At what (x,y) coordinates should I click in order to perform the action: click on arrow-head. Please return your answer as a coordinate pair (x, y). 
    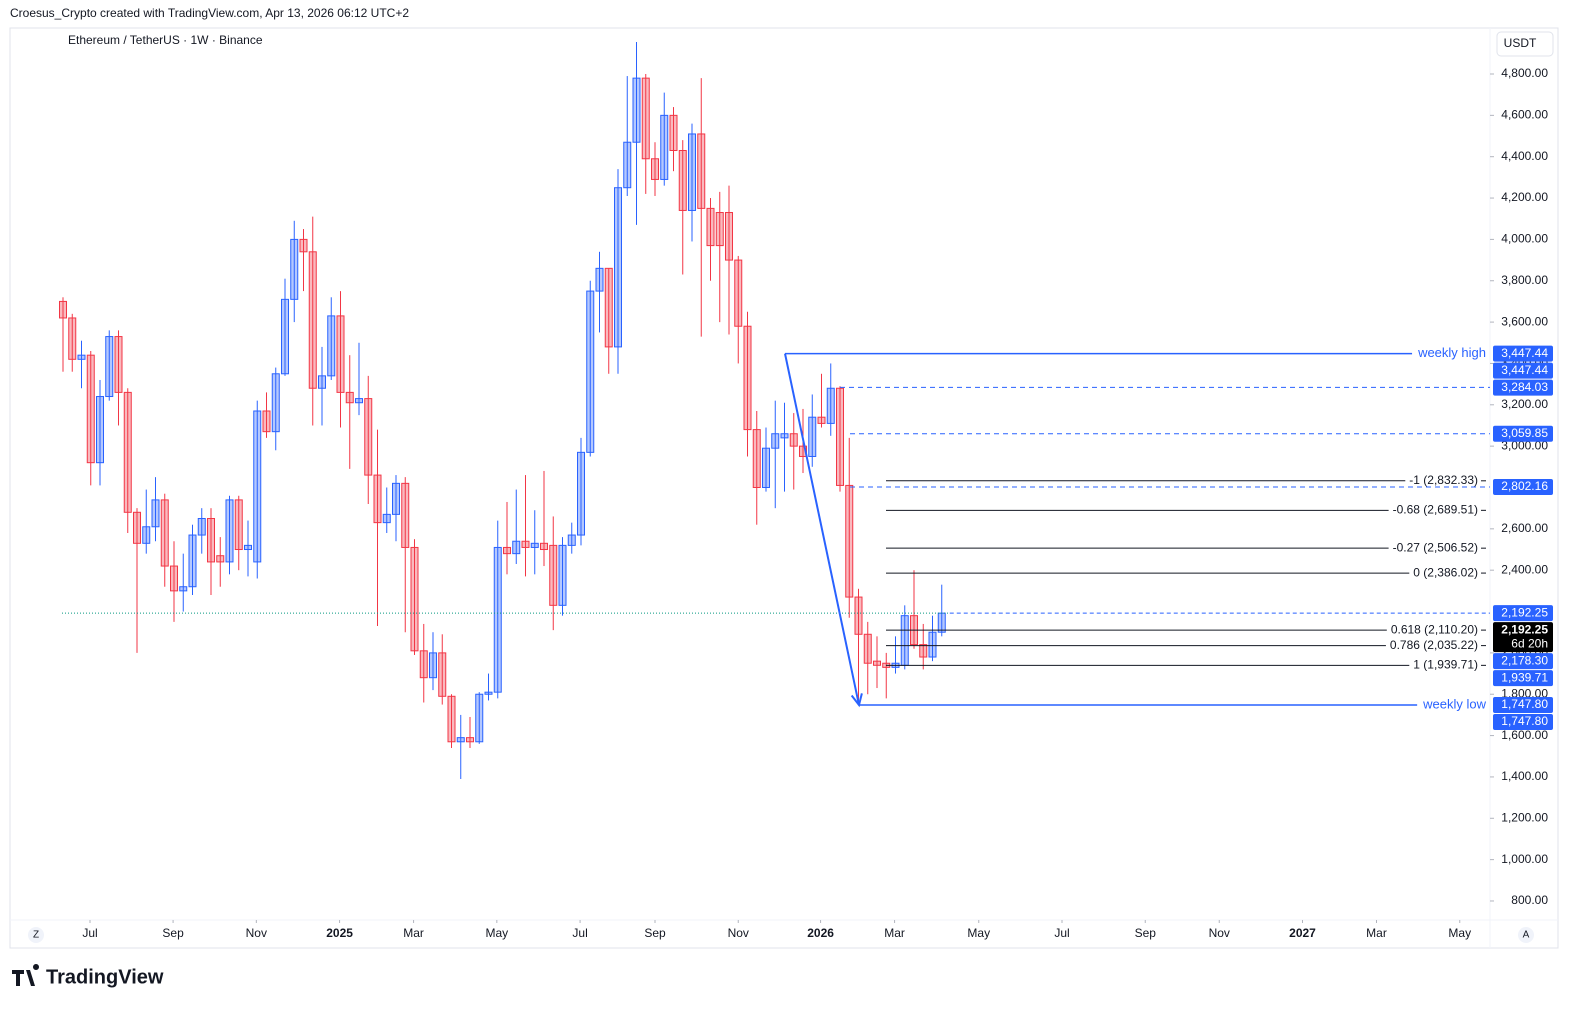
    Looking at the image, I should click on (856, 700).